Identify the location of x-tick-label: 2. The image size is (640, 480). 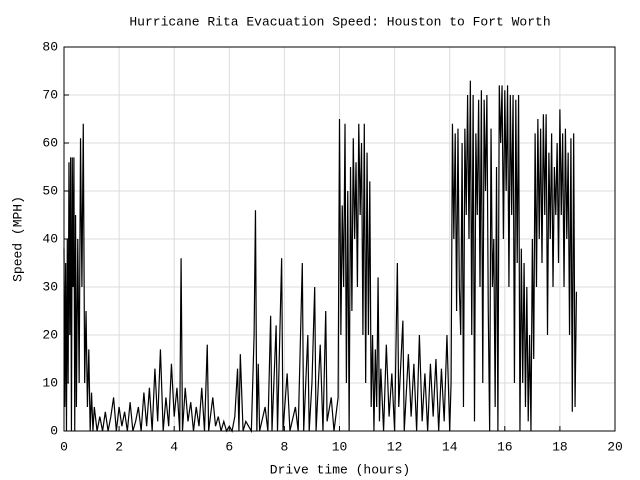
(119, 446).